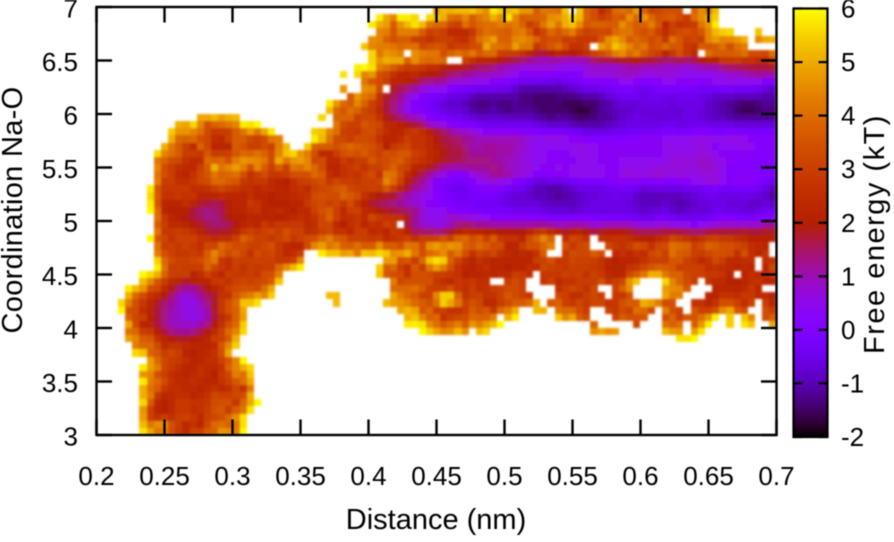 This screenshot has height=542, width=894. I want to click on svg-text: 0, so click(848, 330).